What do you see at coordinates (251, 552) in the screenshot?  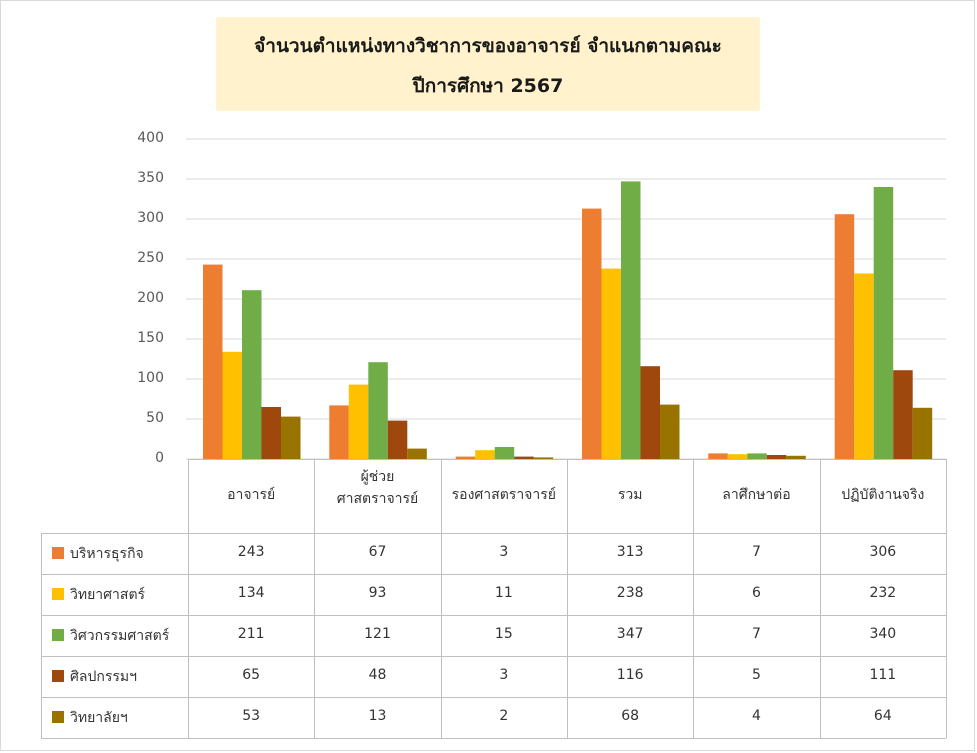 I see `table-cell: 243` at bounding box center [251, 552].